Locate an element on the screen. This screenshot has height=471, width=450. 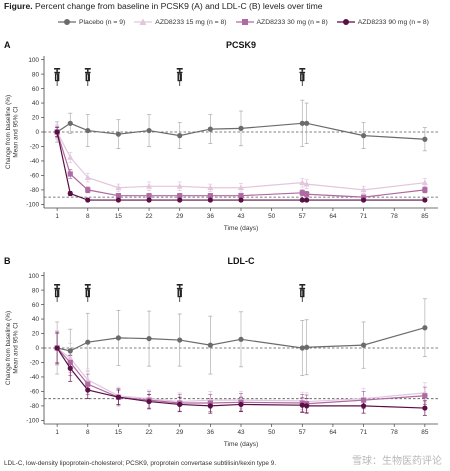
panel-b-syringe-icon-1-plunger-cap is located at coordinates (87, 285).